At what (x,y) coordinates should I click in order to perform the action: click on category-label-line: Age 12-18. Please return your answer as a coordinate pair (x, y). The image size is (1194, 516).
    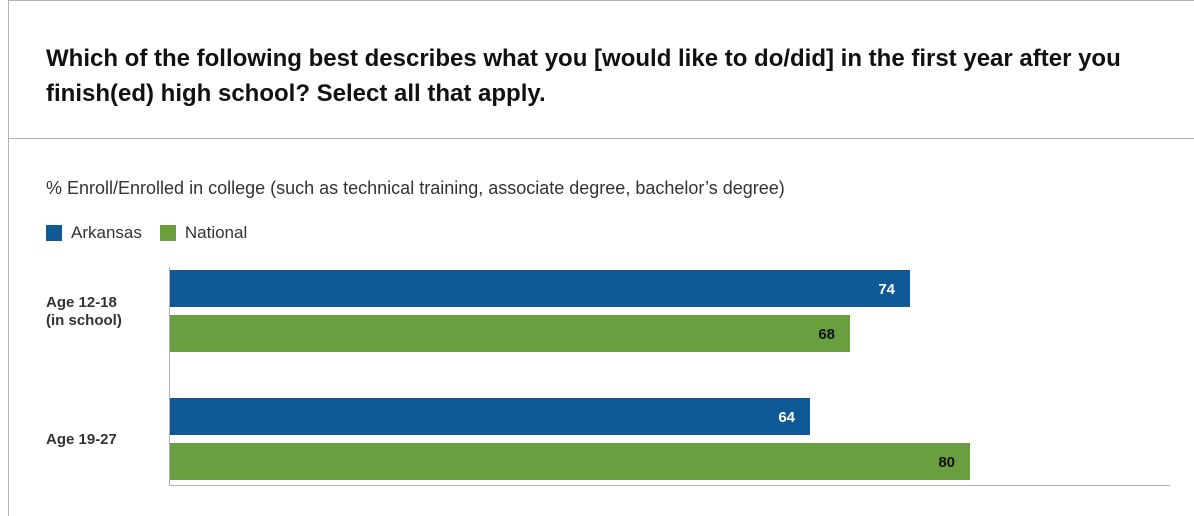
    Looking at the image, I should click on (81, 302).